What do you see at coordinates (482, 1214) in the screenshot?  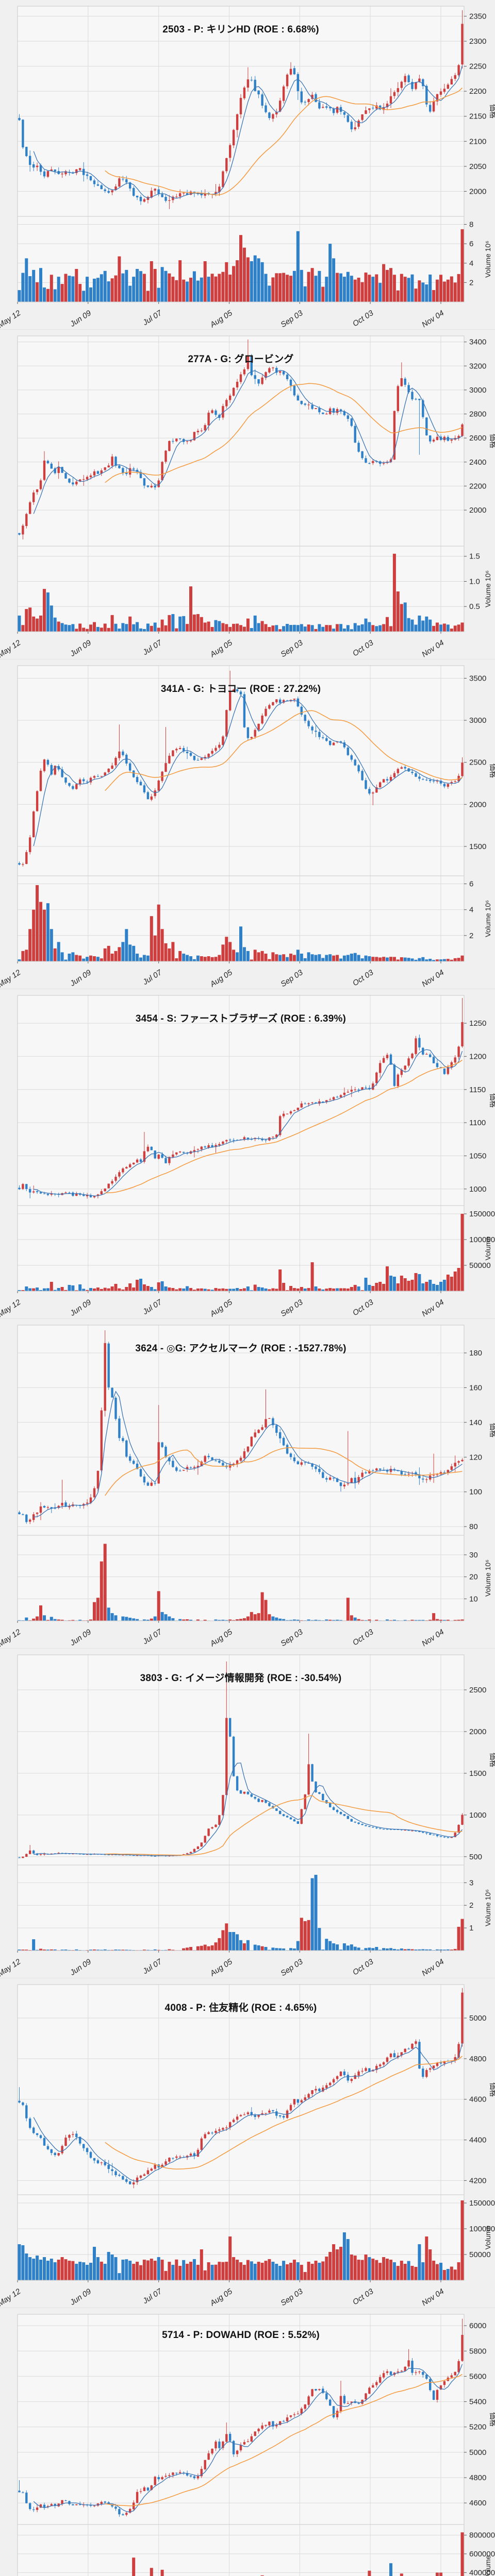 I see `svg-text: 150000` at bounding box center [482, 1214].